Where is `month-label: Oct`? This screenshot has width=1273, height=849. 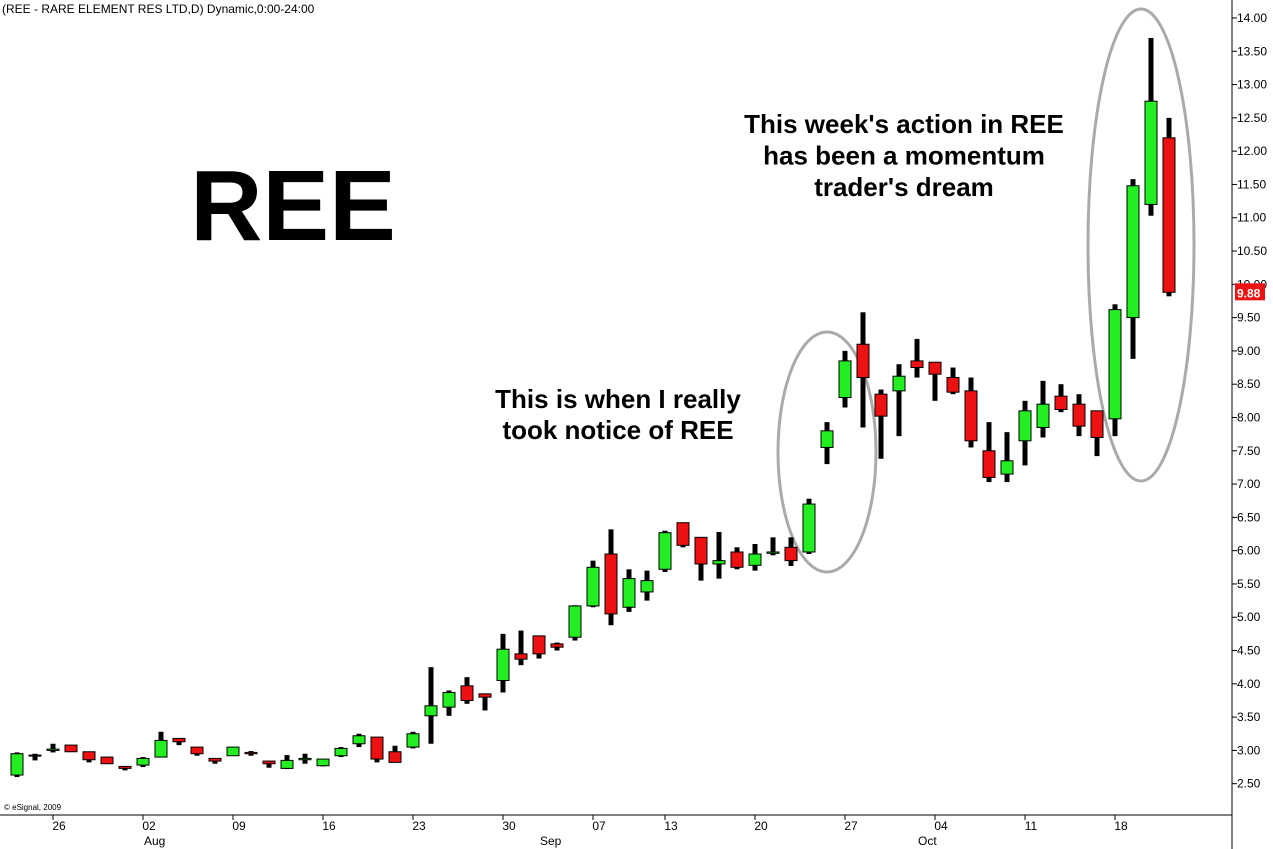 month-label: Oct is located at coordinates (927, 841).